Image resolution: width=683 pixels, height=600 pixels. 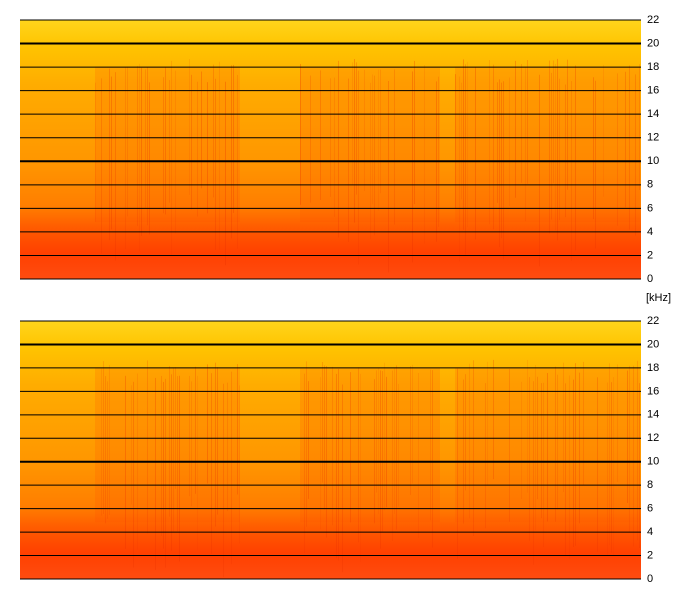 I want to click on y-tick-label: 16, so click(x=653, y=91).